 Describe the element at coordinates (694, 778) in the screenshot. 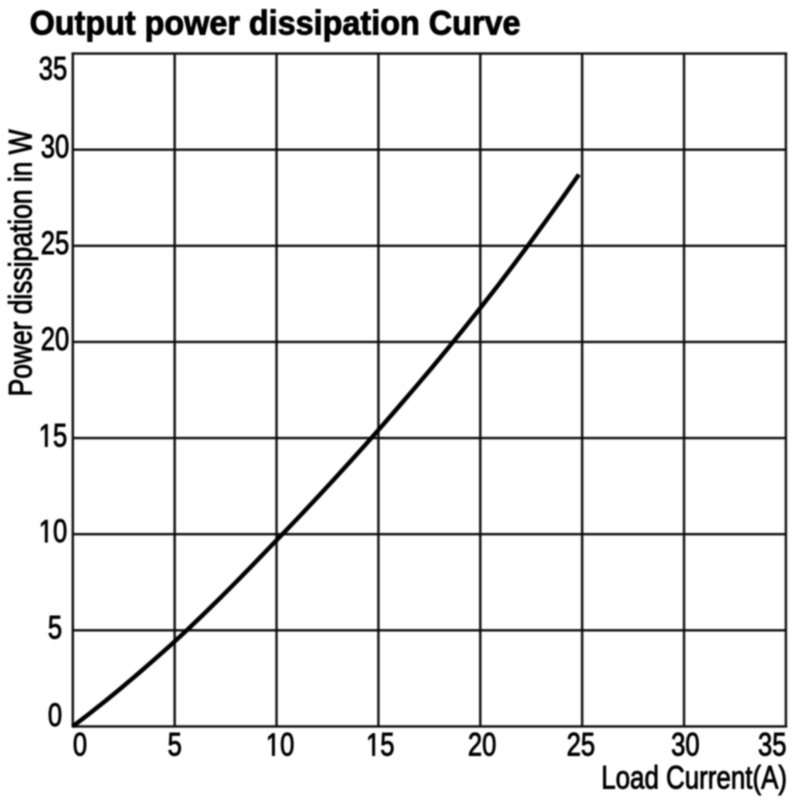

I see `svg-text: Load Current(A)` at that location.